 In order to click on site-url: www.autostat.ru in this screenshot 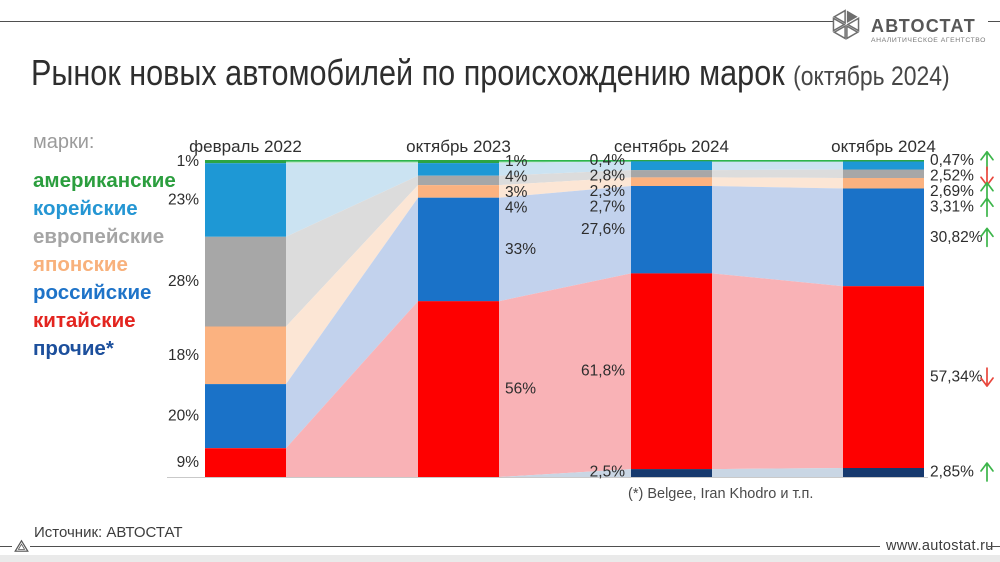, I will do `click(940, 546)`.